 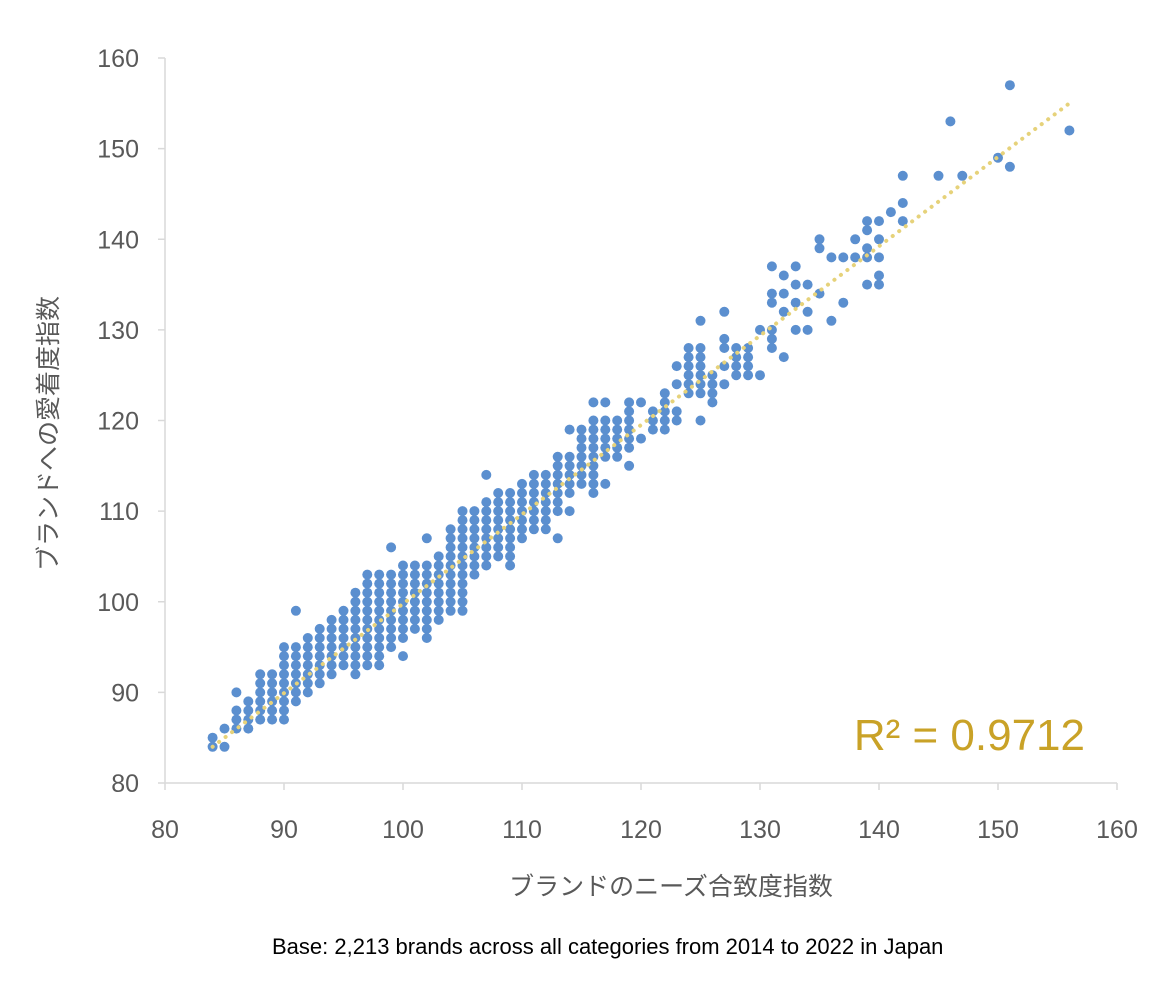 What do you see at coordinates (969, 735) in the screenshot?
I see `r-squared-annotation: R² = 0.9712` at bounding box center [969, 735].